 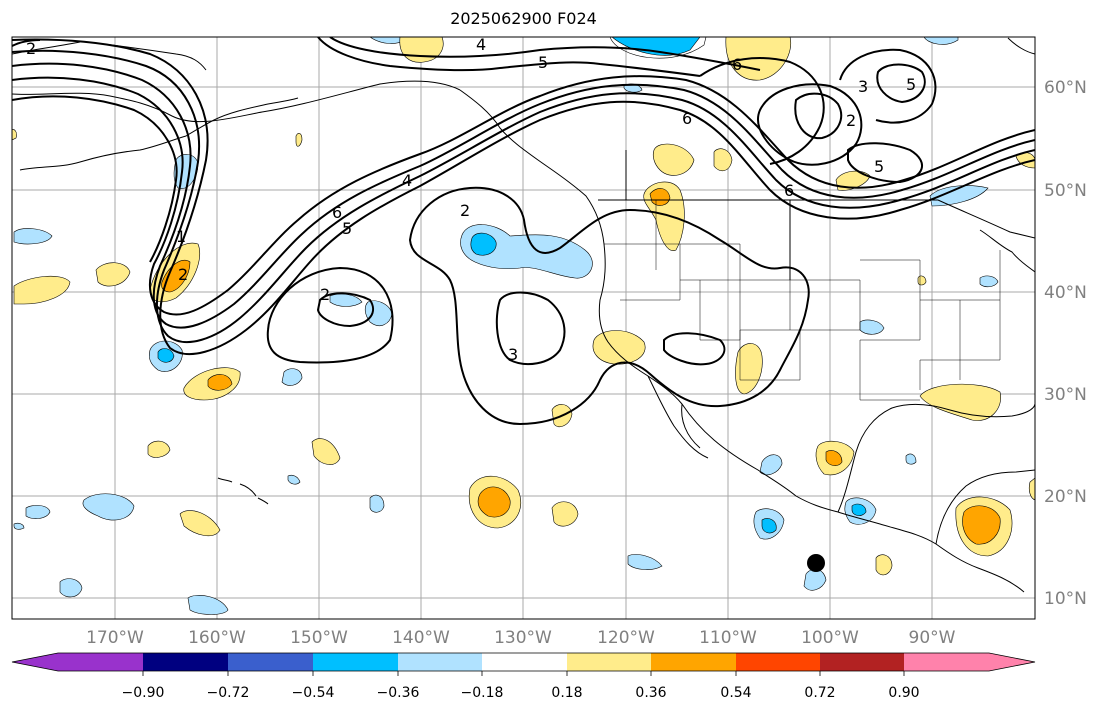 I want to click on location-marker, so click(x=816, y=563).